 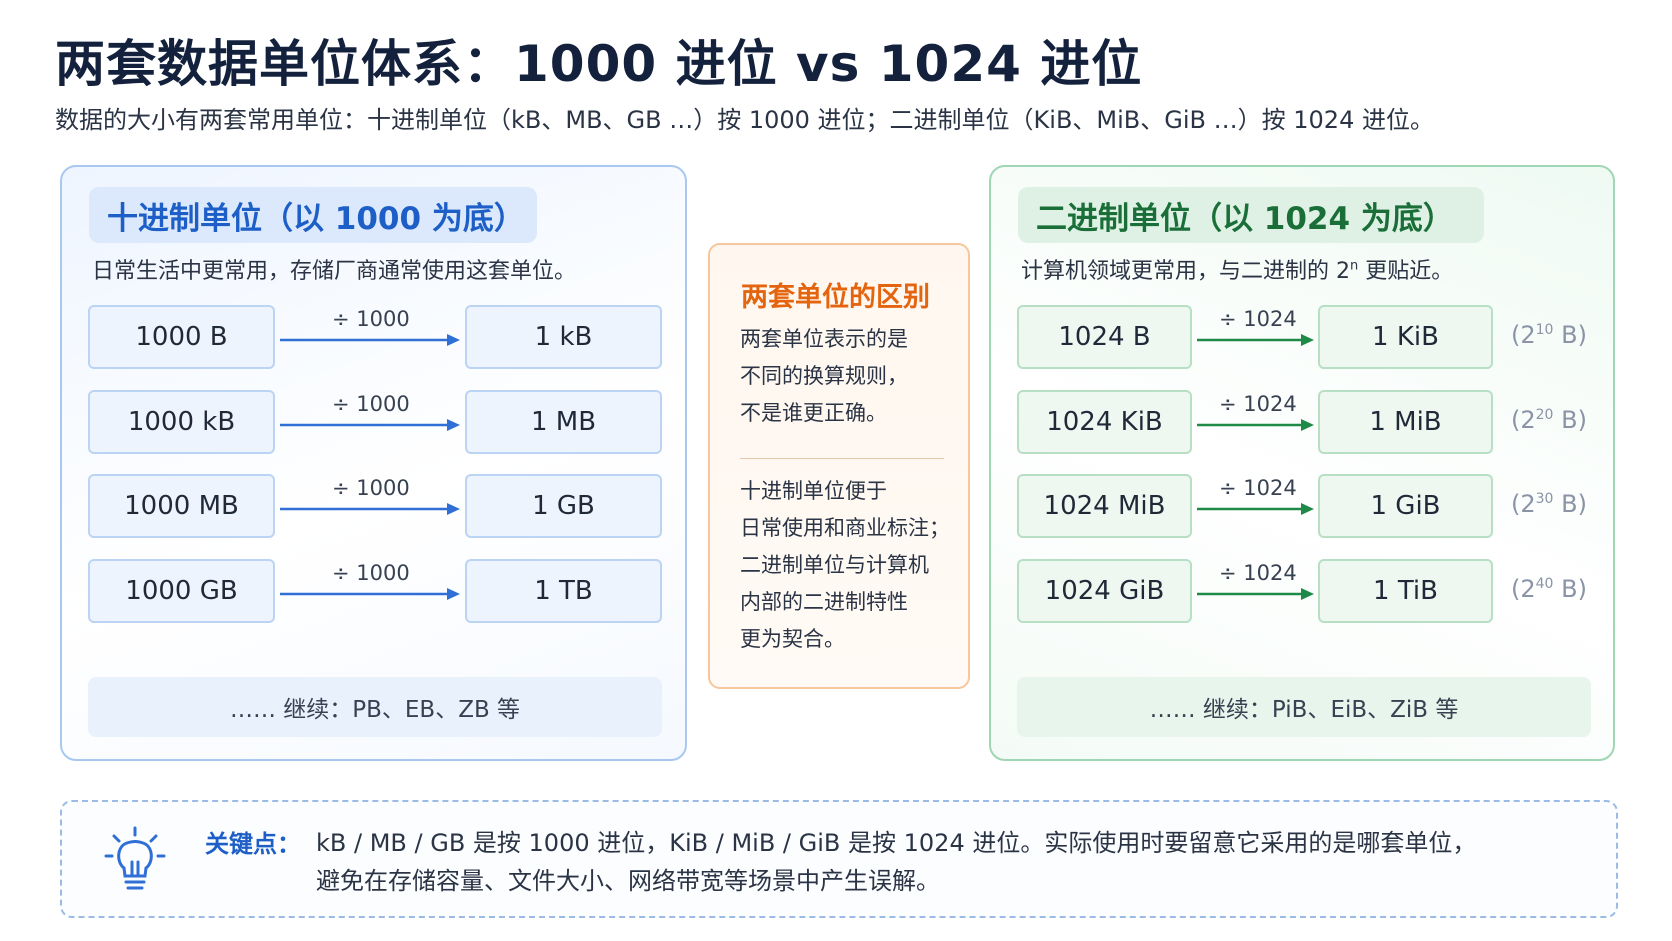 What do you see at coordinates (334, 271) in the screenshot?
I see `decimal-panel-description: 日常生活中更常用，存储厂商通常使用这套单位。` at bounding box center [334, 271].